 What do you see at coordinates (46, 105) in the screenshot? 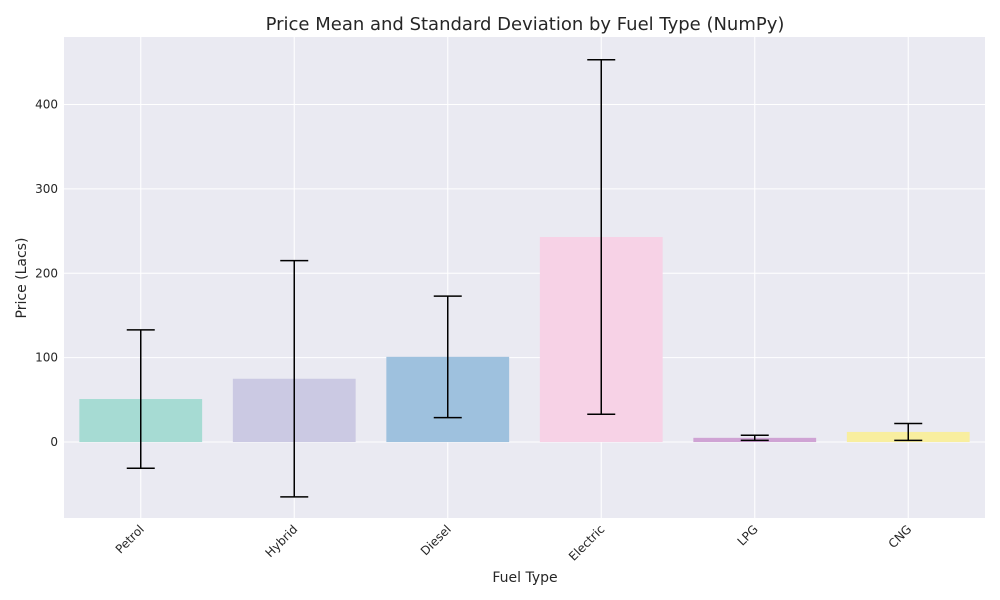
I see `y-tick-label: 400` at bounding box center [46, 105].